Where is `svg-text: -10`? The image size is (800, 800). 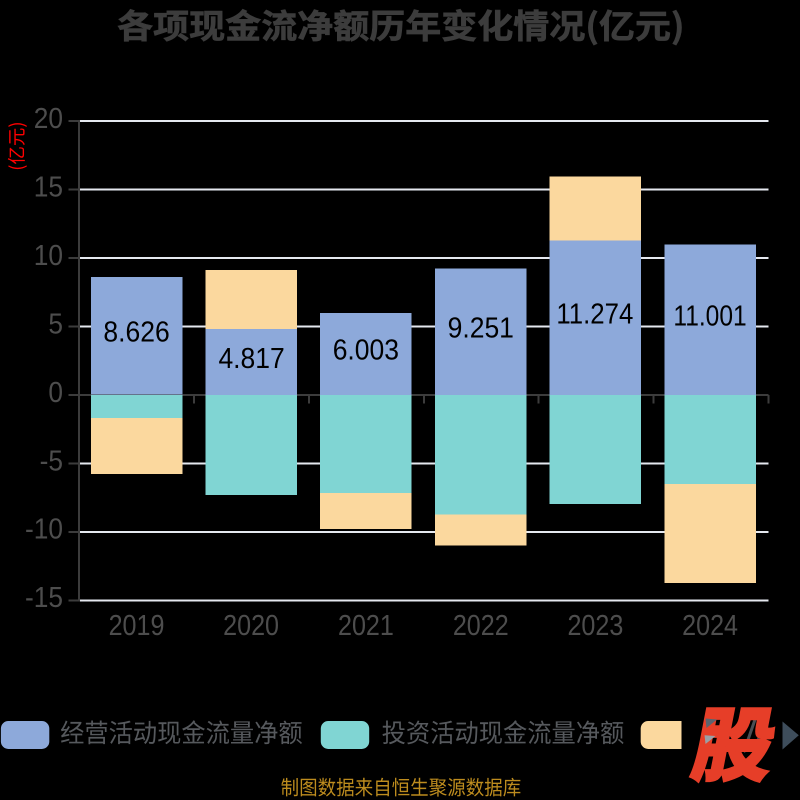 svg-text: -10 is located at coordinates (44, 530).